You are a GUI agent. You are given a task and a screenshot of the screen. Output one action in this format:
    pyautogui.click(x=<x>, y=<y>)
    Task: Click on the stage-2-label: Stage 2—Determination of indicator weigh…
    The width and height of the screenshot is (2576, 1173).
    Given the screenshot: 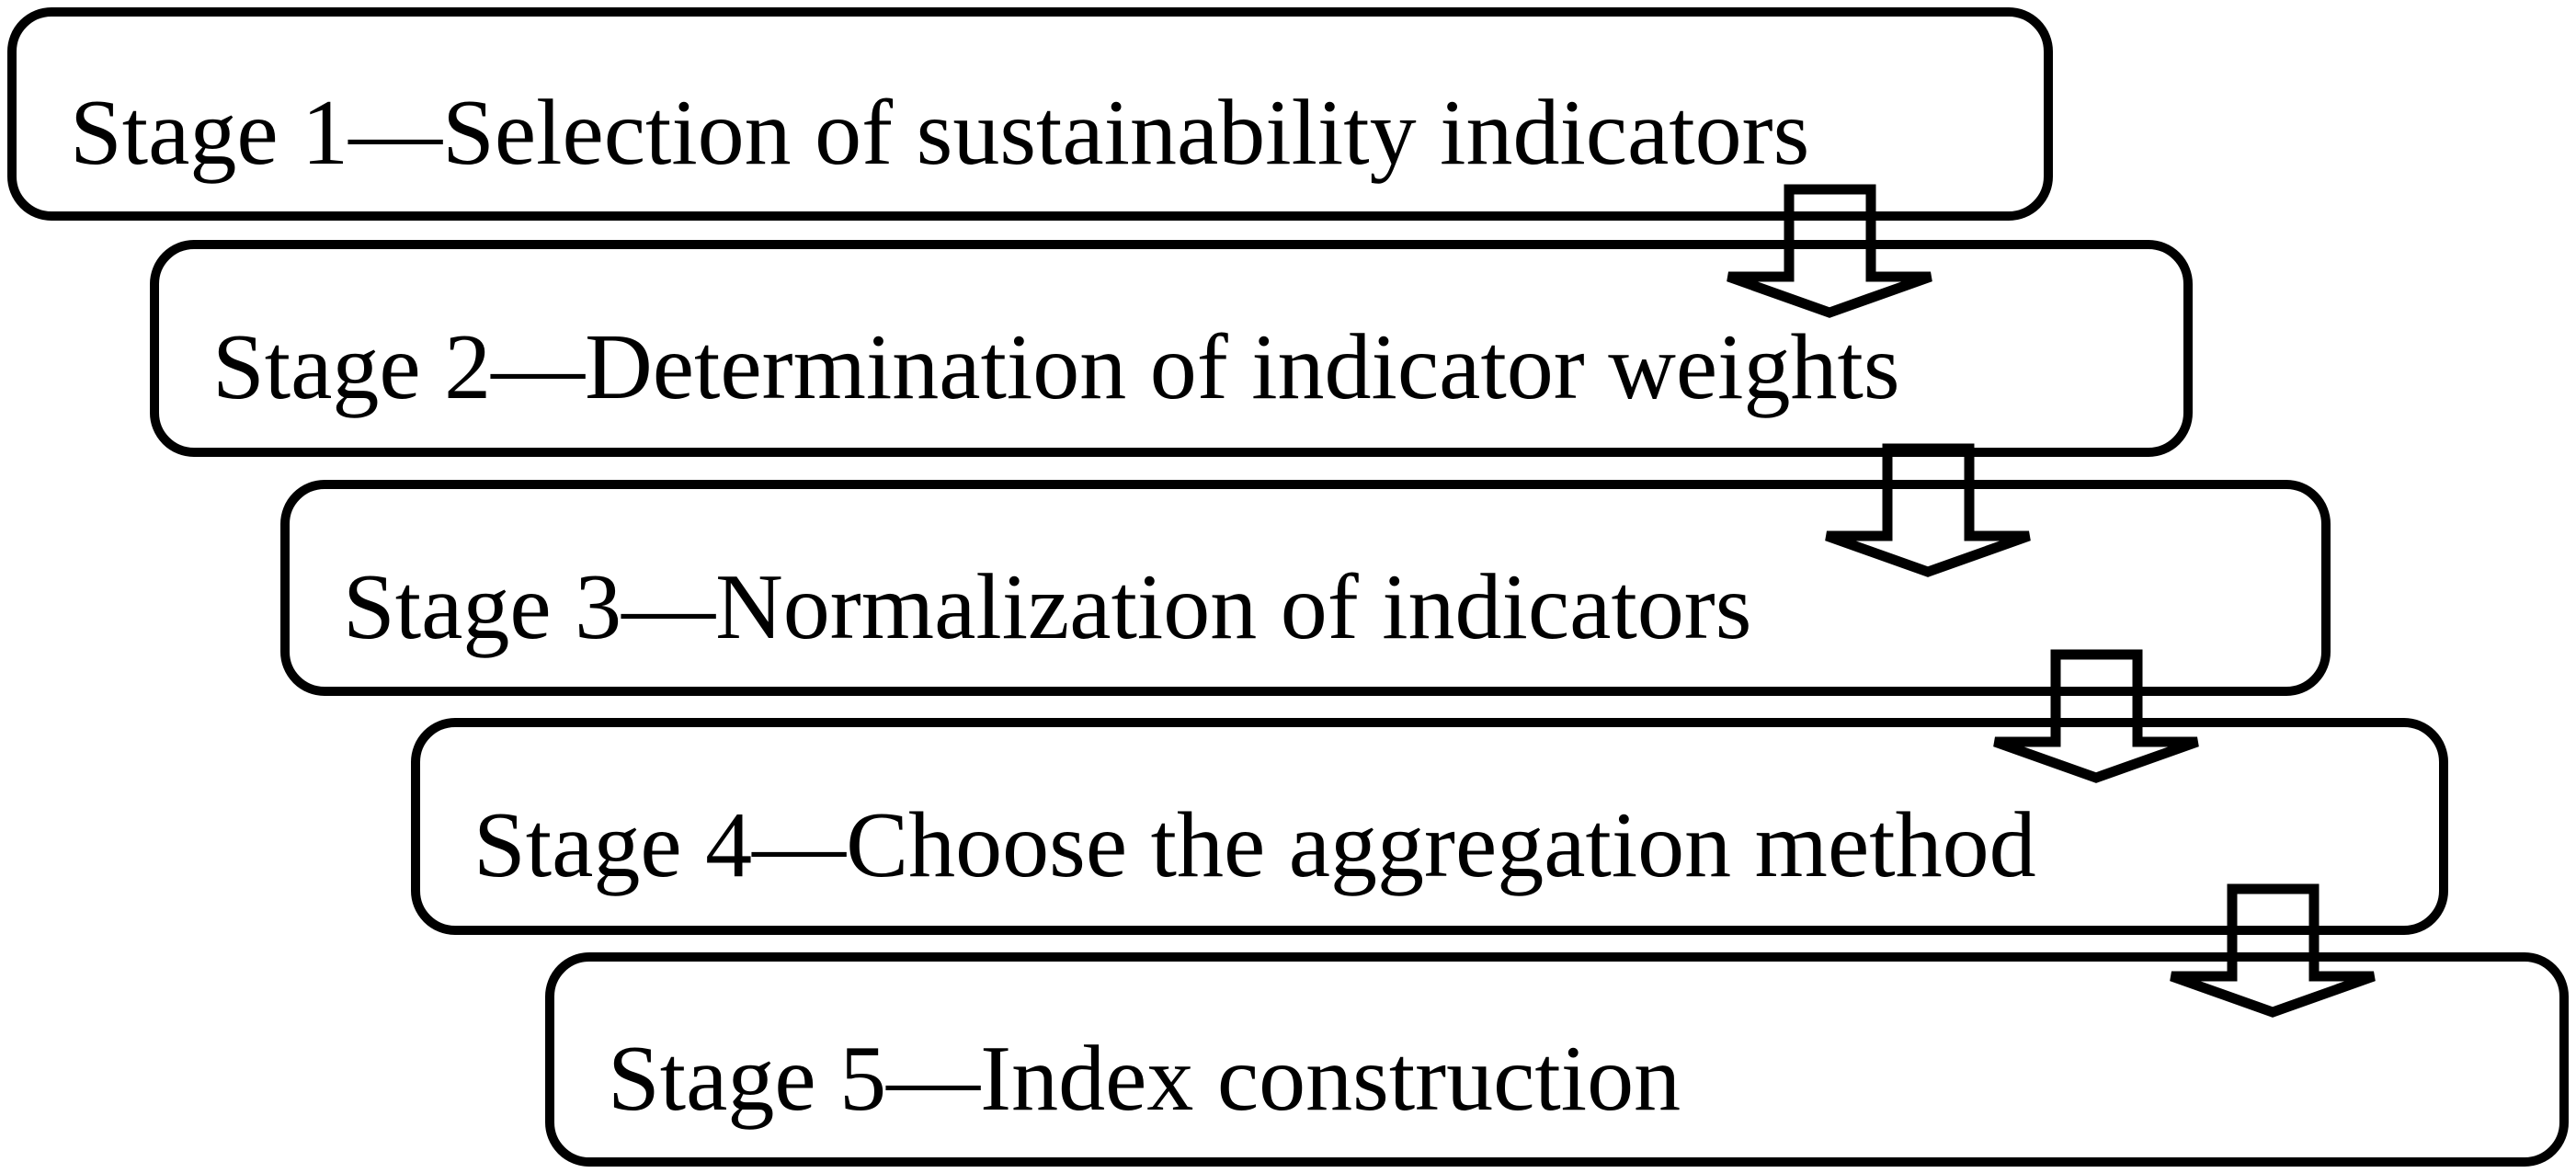 What is the action you would take?
    pyautogui.click(x=1056, y=367)
    